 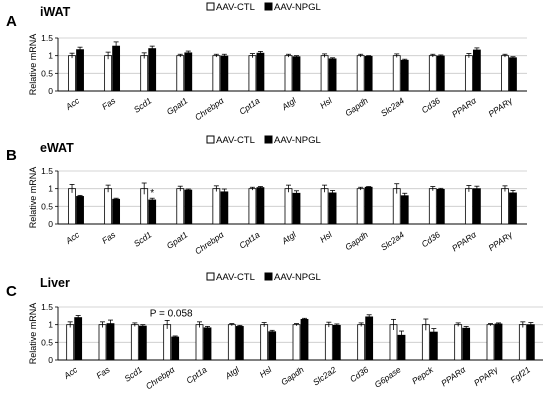 I want to click on x-tick-label: Slc2a2, so click(x=324, y=375).